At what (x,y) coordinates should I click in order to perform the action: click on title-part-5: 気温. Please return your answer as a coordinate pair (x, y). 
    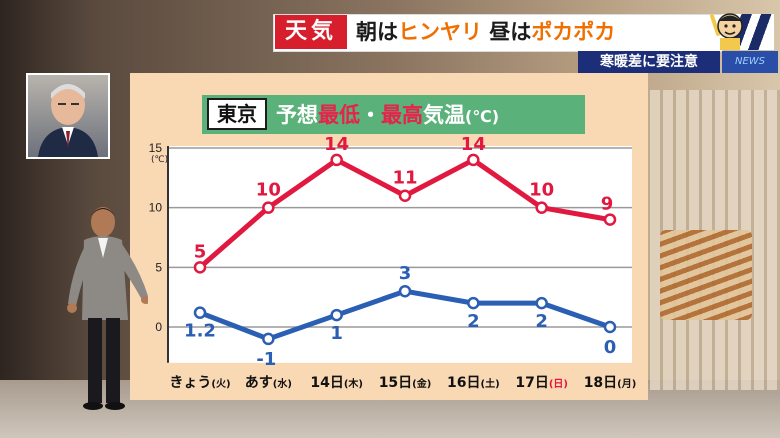
    Looking at the image, I should click on (444, 115).